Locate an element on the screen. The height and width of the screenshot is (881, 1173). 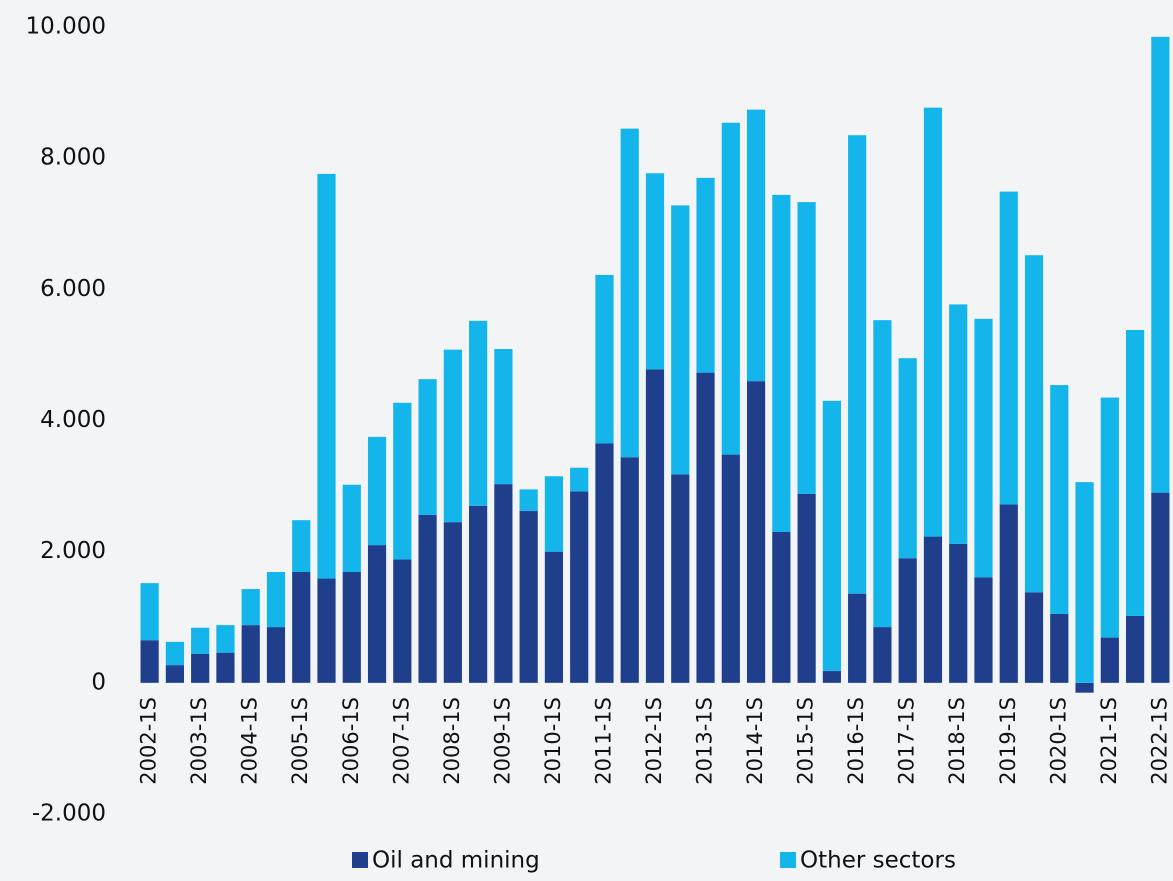
x-tick-label: 2020-1S is located at coordinates (1058, 741).